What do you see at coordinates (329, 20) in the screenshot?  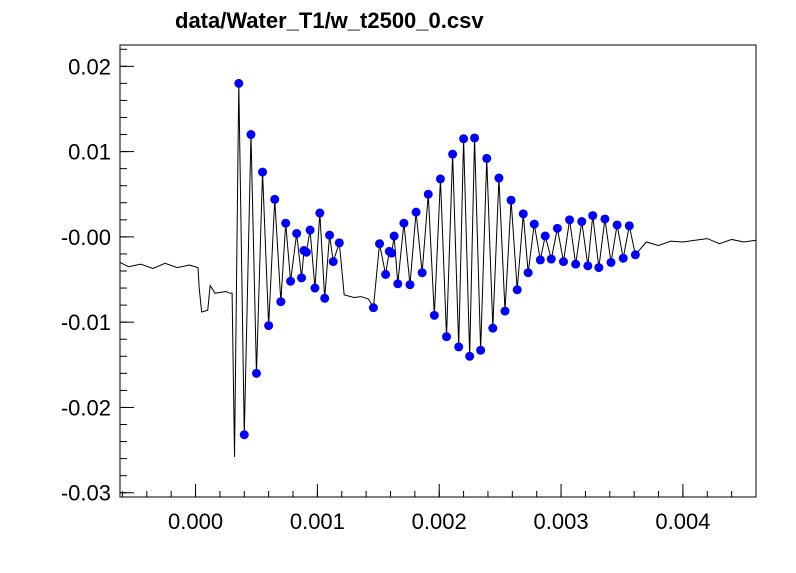 I see `chart-title: data/Water_T1/w_t2500_0.csv` at bounding box center [329, 20].